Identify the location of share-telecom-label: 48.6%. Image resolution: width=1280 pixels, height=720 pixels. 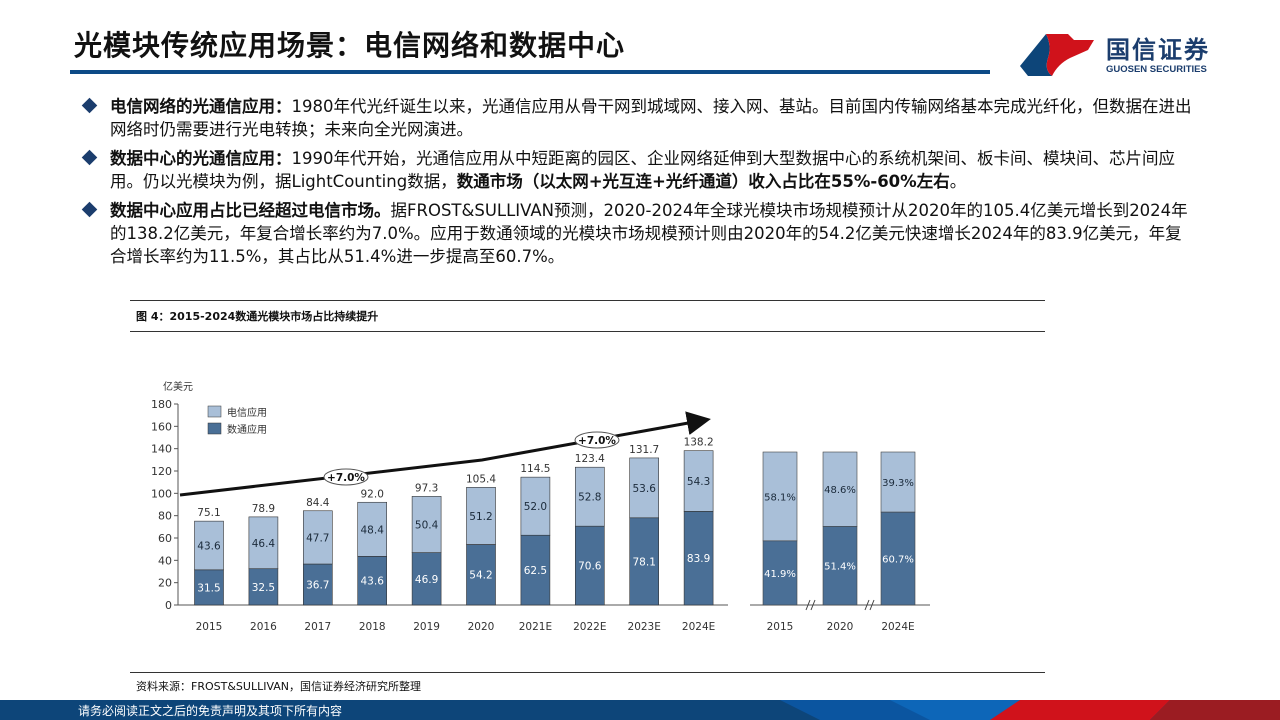
(840, 490).